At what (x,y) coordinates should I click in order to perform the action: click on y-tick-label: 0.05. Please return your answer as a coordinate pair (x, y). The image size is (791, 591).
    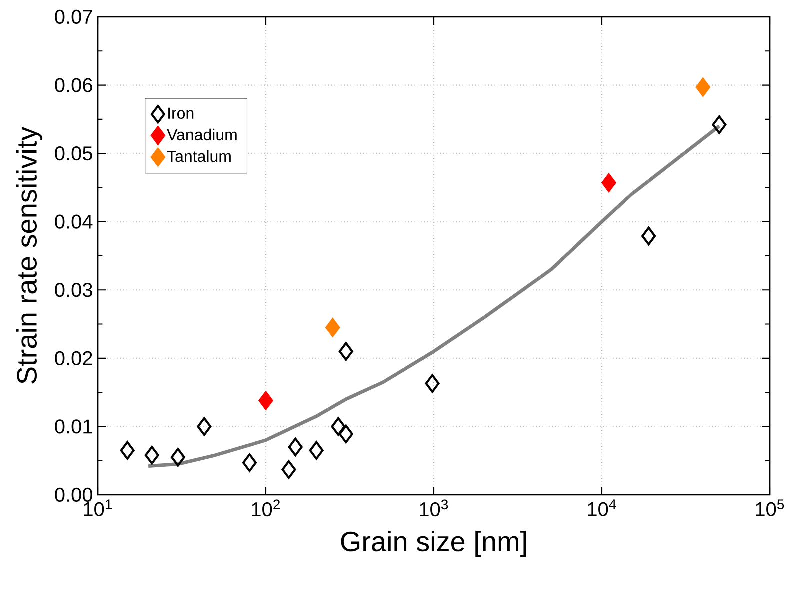
    Looking at the image, I should click on (73, 153).